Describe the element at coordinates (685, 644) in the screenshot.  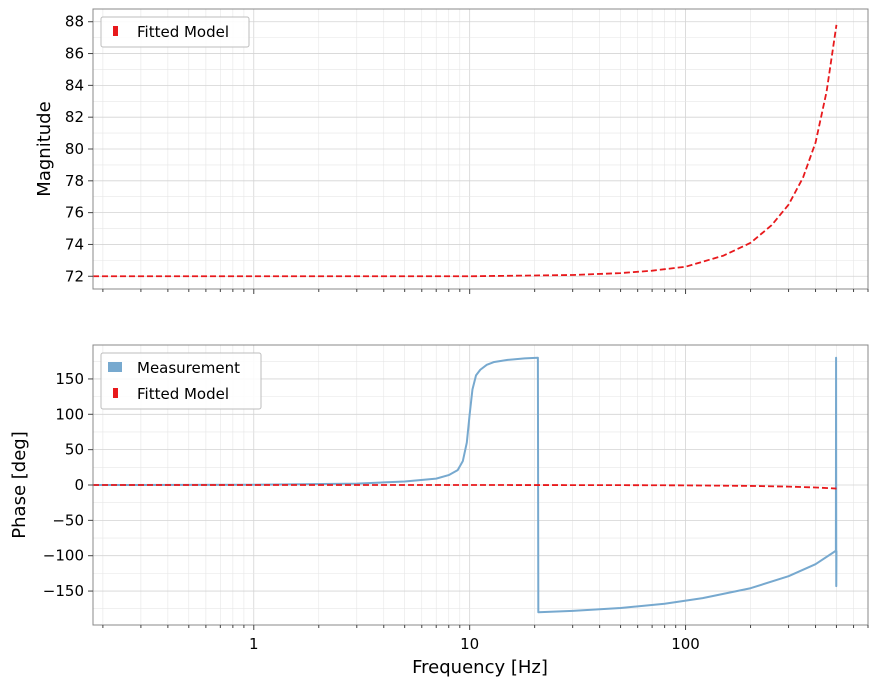
I see `x-tick-label: 100` at that location.